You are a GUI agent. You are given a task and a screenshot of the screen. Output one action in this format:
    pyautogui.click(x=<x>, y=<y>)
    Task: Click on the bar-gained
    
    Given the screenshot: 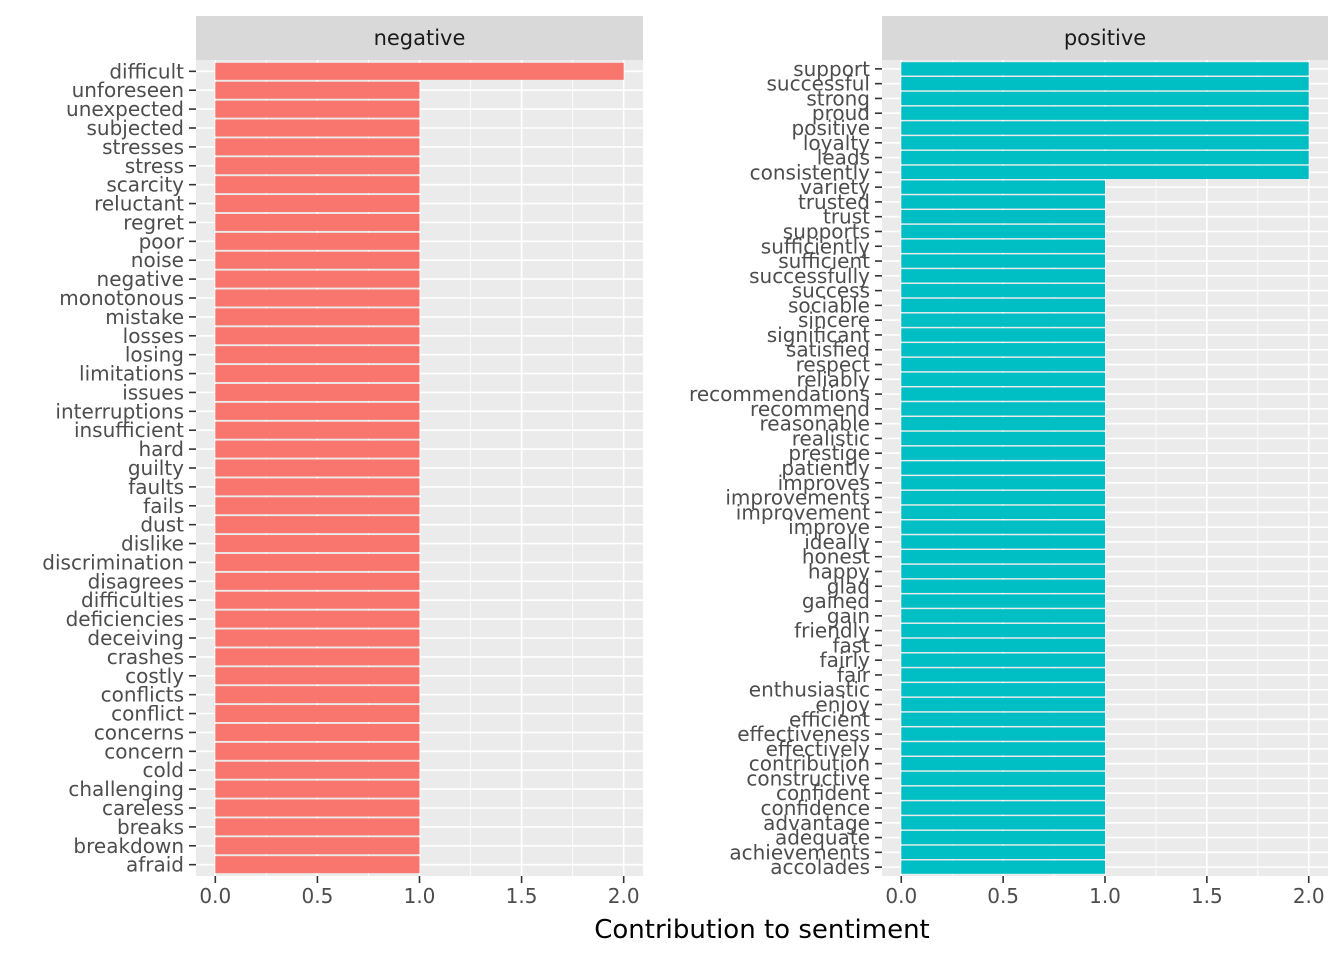 What is the action you would take?
    pyautogui.click(x=1003, y=601)
    